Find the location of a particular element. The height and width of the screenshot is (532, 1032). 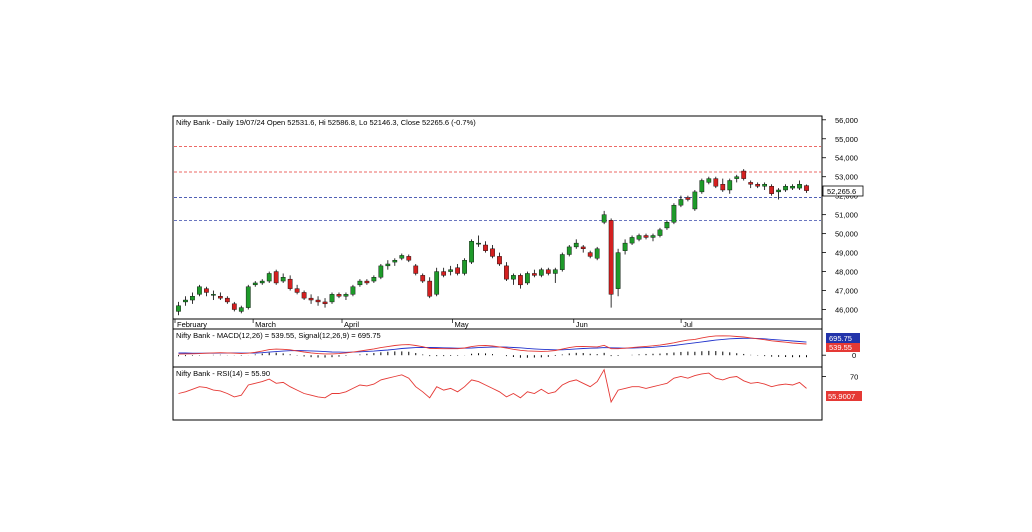

macd-line is located at coordinates (492, 345).